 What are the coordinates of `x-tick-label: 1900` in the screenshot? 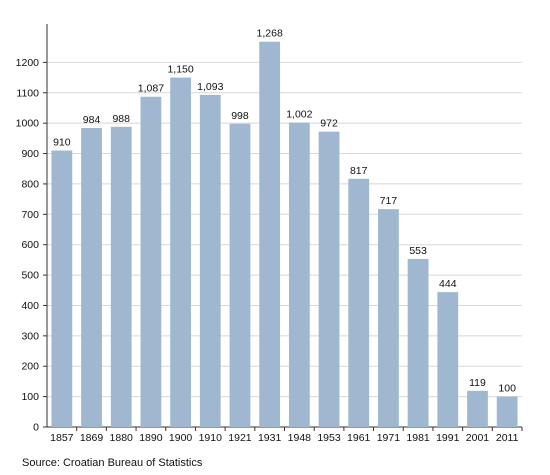 It's located at (181, 438).